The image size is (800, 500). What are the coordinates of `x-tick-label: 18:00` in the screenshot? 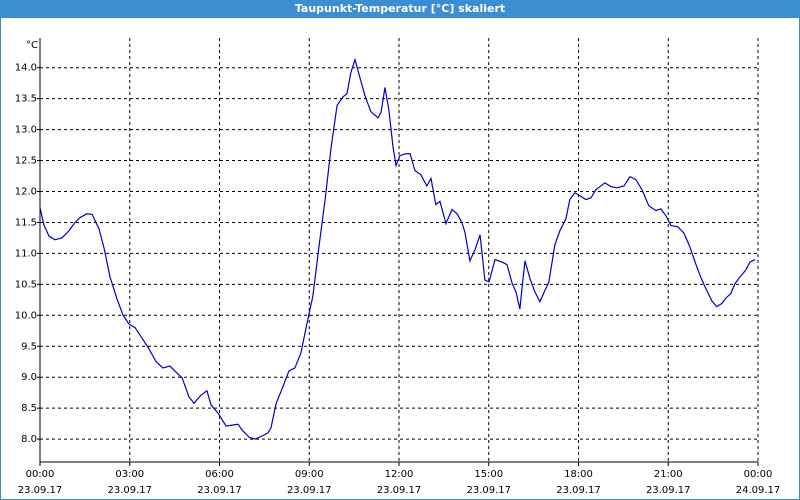 It's located at (578, 474).